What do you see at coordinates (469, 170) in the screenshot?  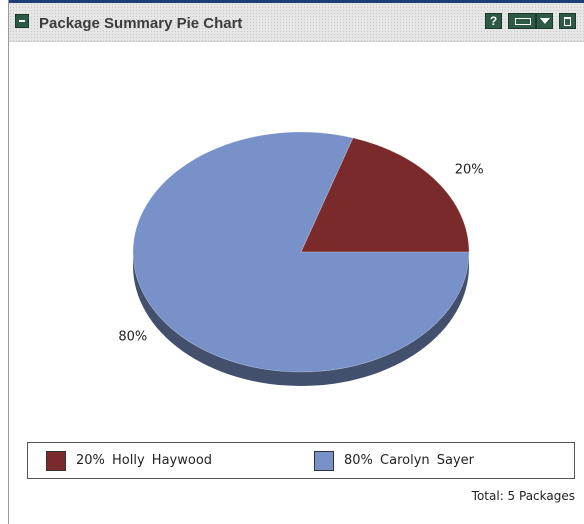 I see `pie-label-1: 20%` at bounding box center [469, 170].